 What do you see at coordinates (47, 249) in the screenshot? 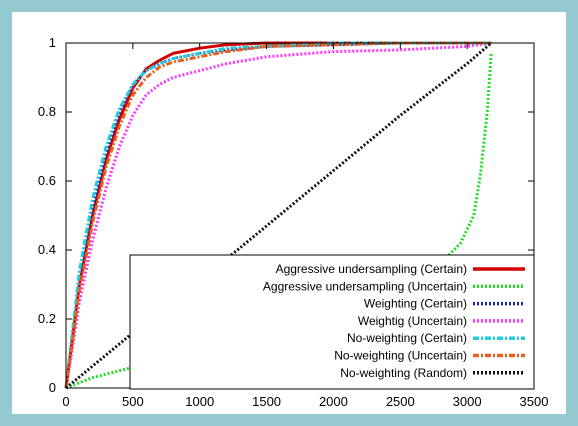
I see `y-tick-label: 0.4` at bounding box center [47, 249].